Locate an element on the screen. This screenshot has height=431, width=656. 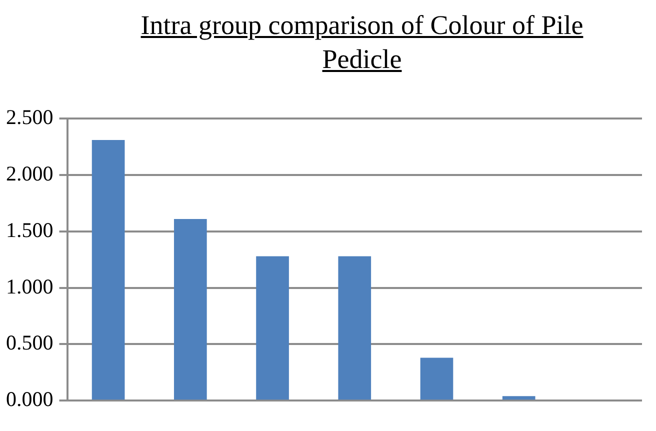
y-tick-label: 2.000 is located at coordinates (30, 174).